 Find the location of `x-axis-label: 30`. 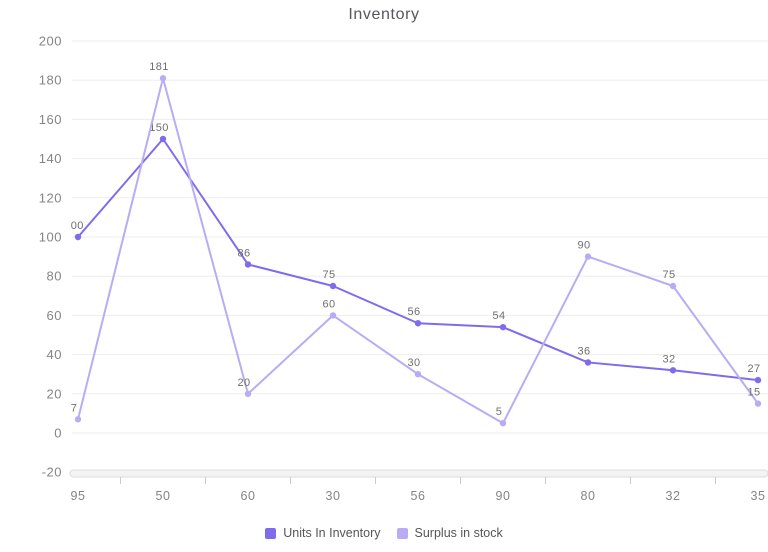

x-axis-label: 30 is located at coordinates (333, 496).